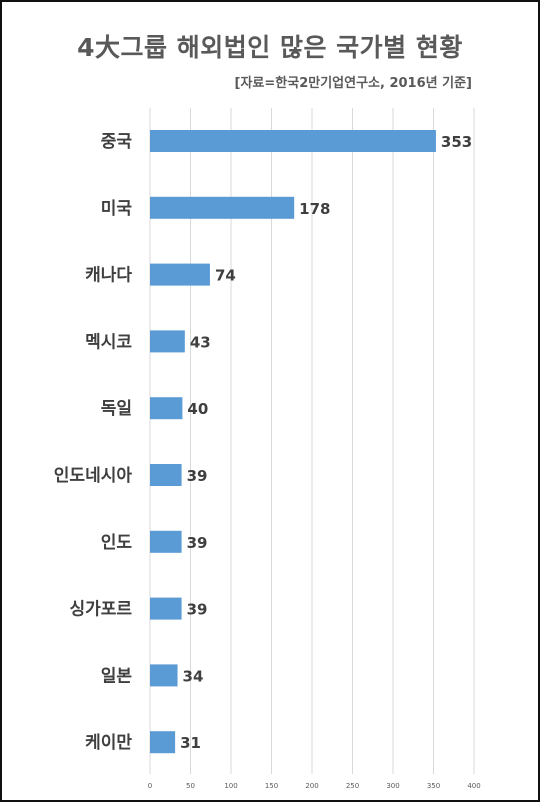  I want to click on x-tick-label: 250, so click(352, 786).